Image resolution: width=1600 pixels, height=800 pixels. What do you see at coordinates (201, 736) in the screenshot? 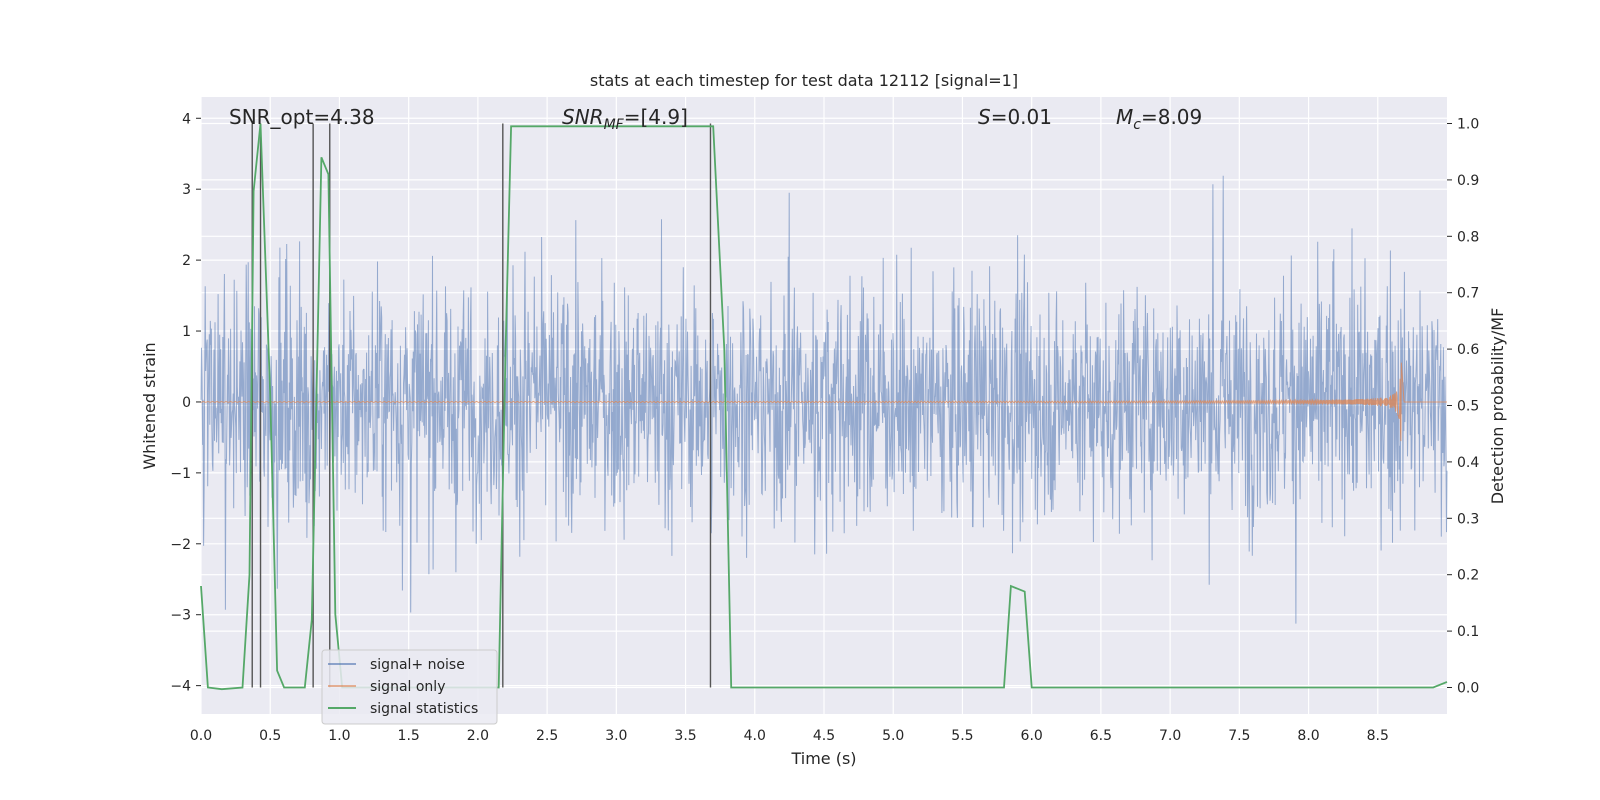
I see `x-tick-label: 0.0` at bounding box center [201, 736].